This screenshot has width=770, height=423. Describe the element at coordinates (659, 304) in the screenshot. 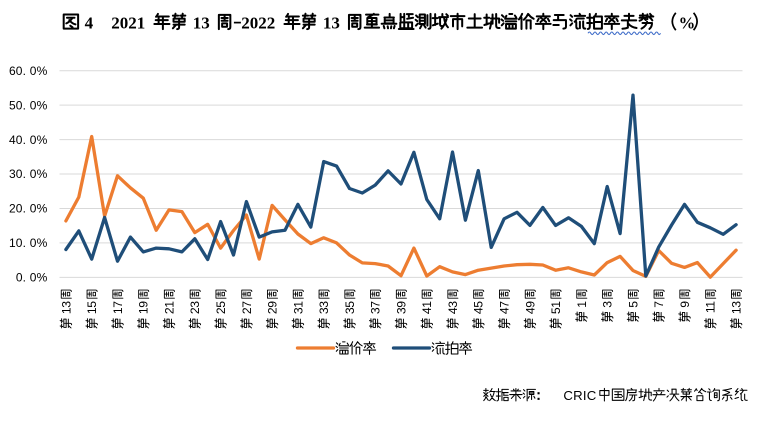

I see `svg-text: 7` at that location.